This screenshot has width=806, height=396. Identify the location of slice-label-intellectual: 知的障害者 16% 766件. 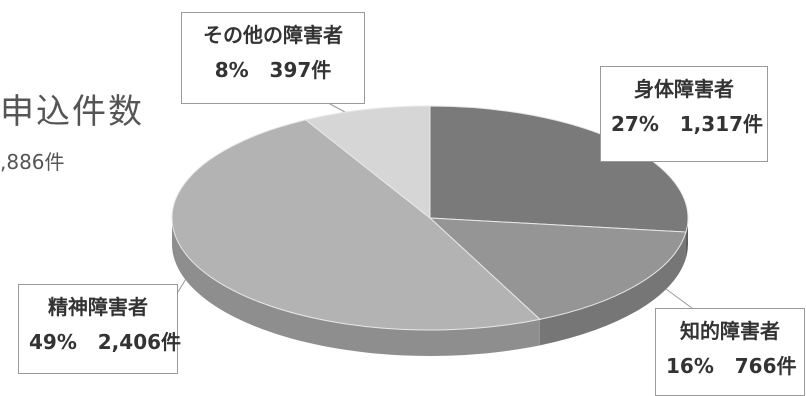
(730, 352).